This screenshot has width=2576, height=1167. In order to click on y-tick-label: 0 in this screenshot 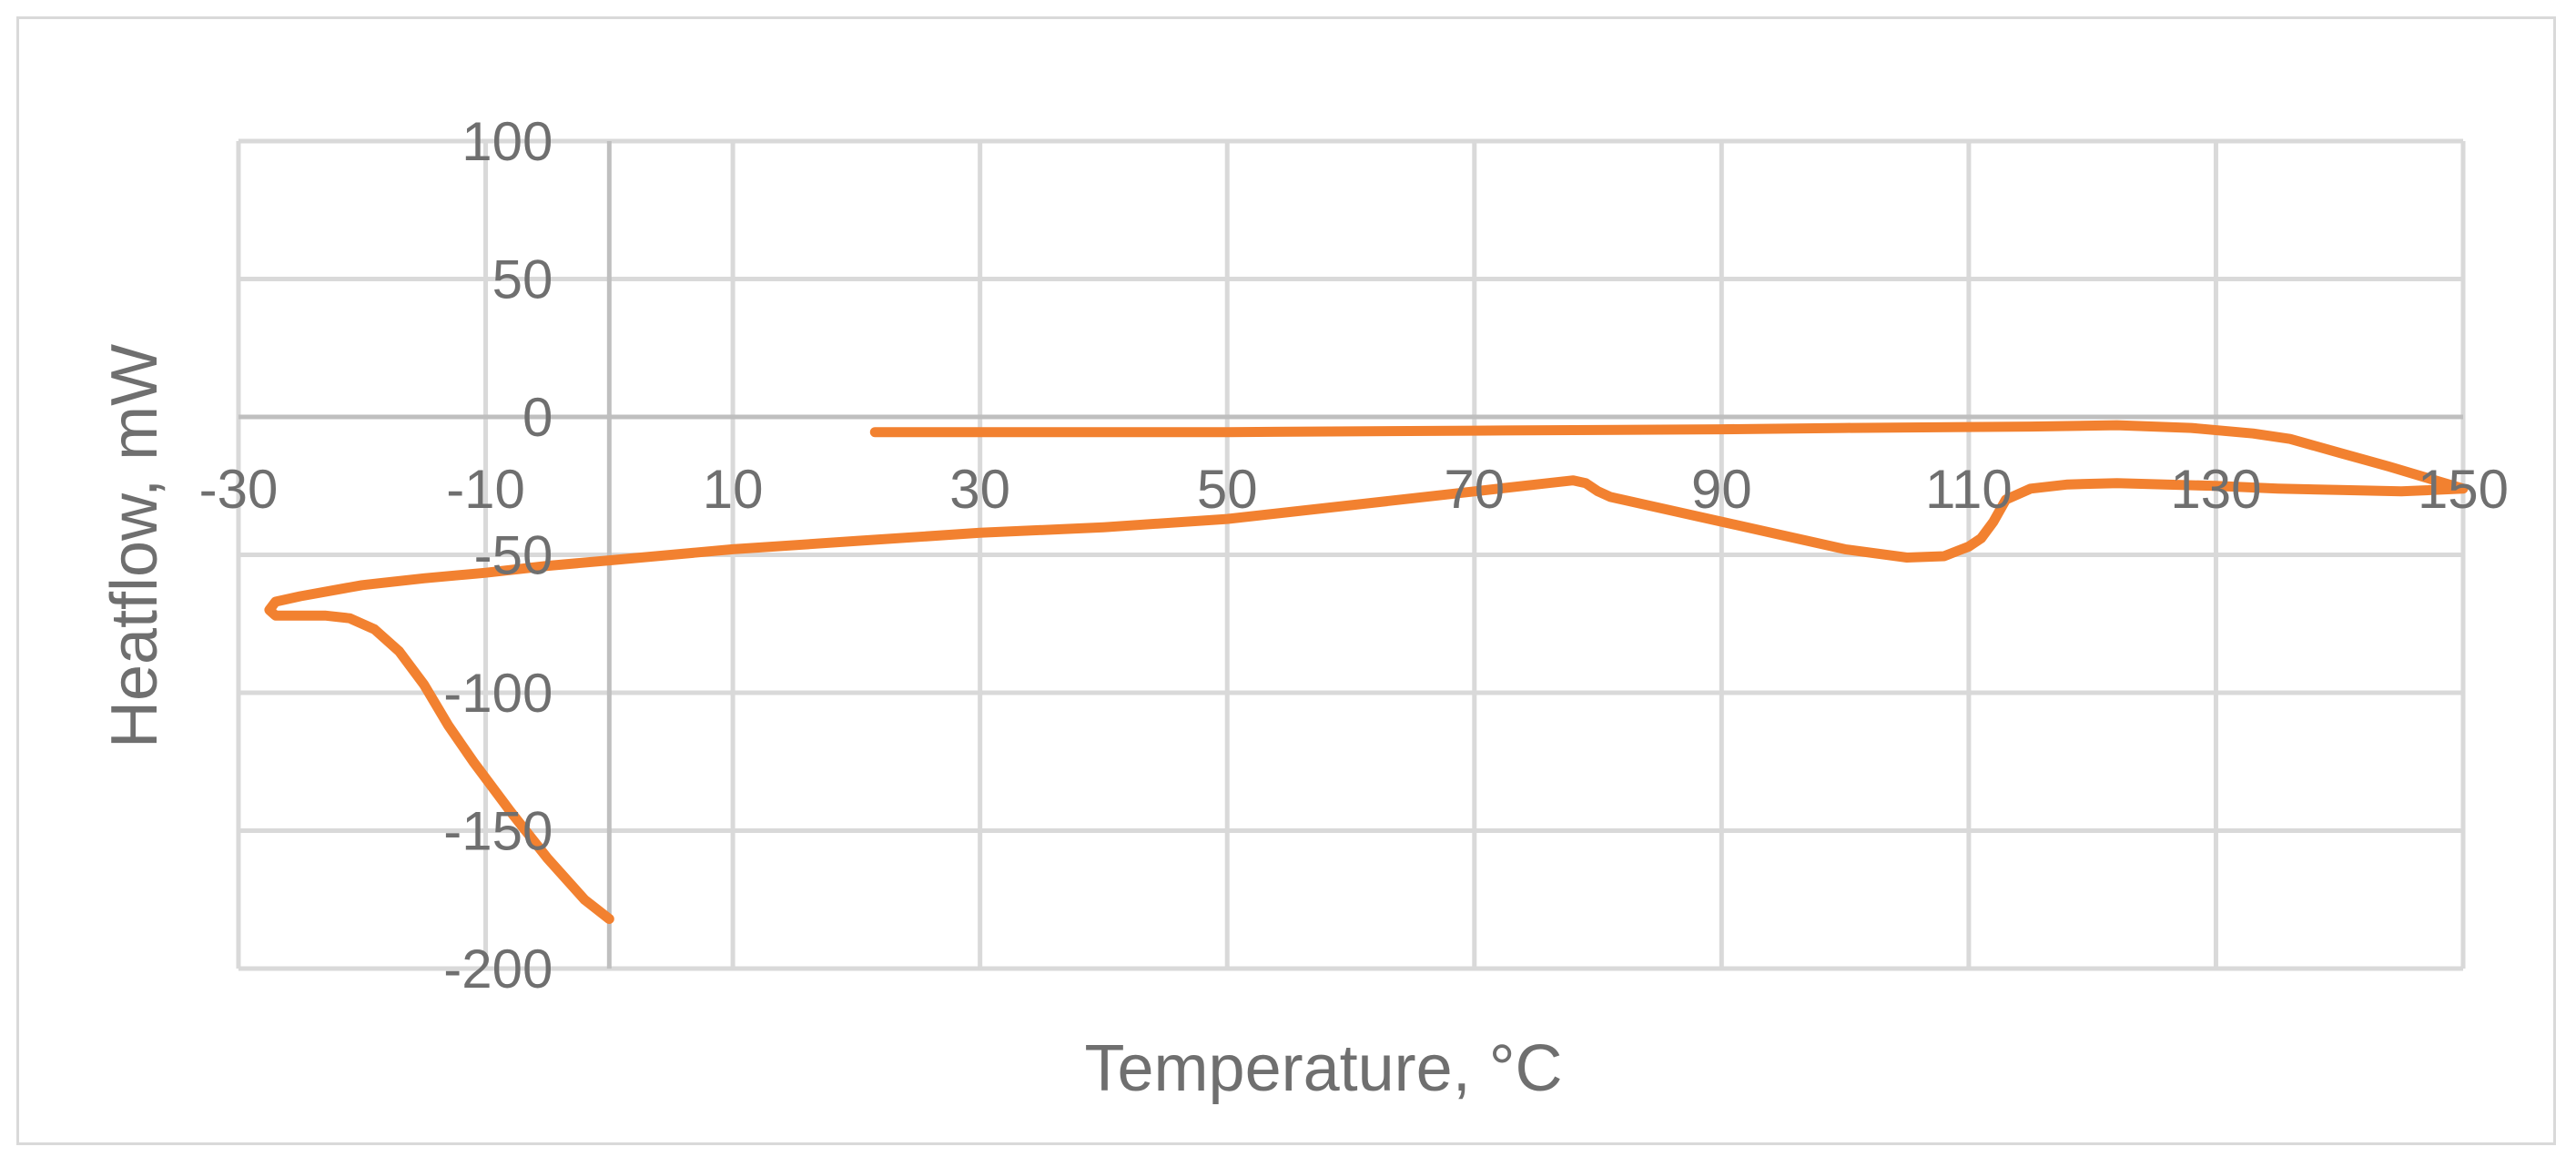, I will do `click(537, 417)`.